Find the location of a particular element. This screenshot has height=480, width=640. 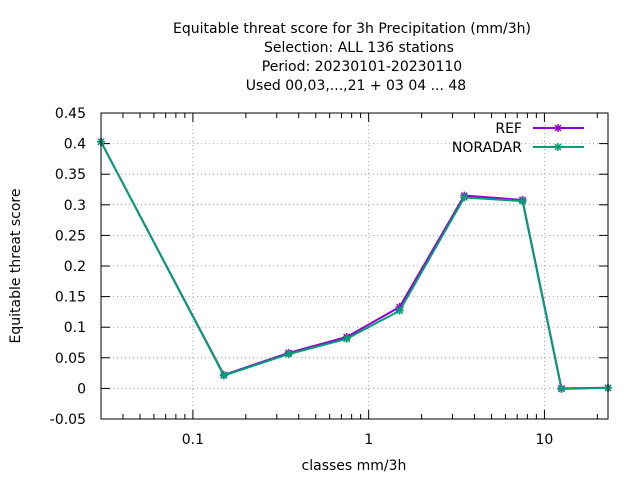

chart-title-line-3: Period: 20230101-20230110 is located at coordinates (362, 67).